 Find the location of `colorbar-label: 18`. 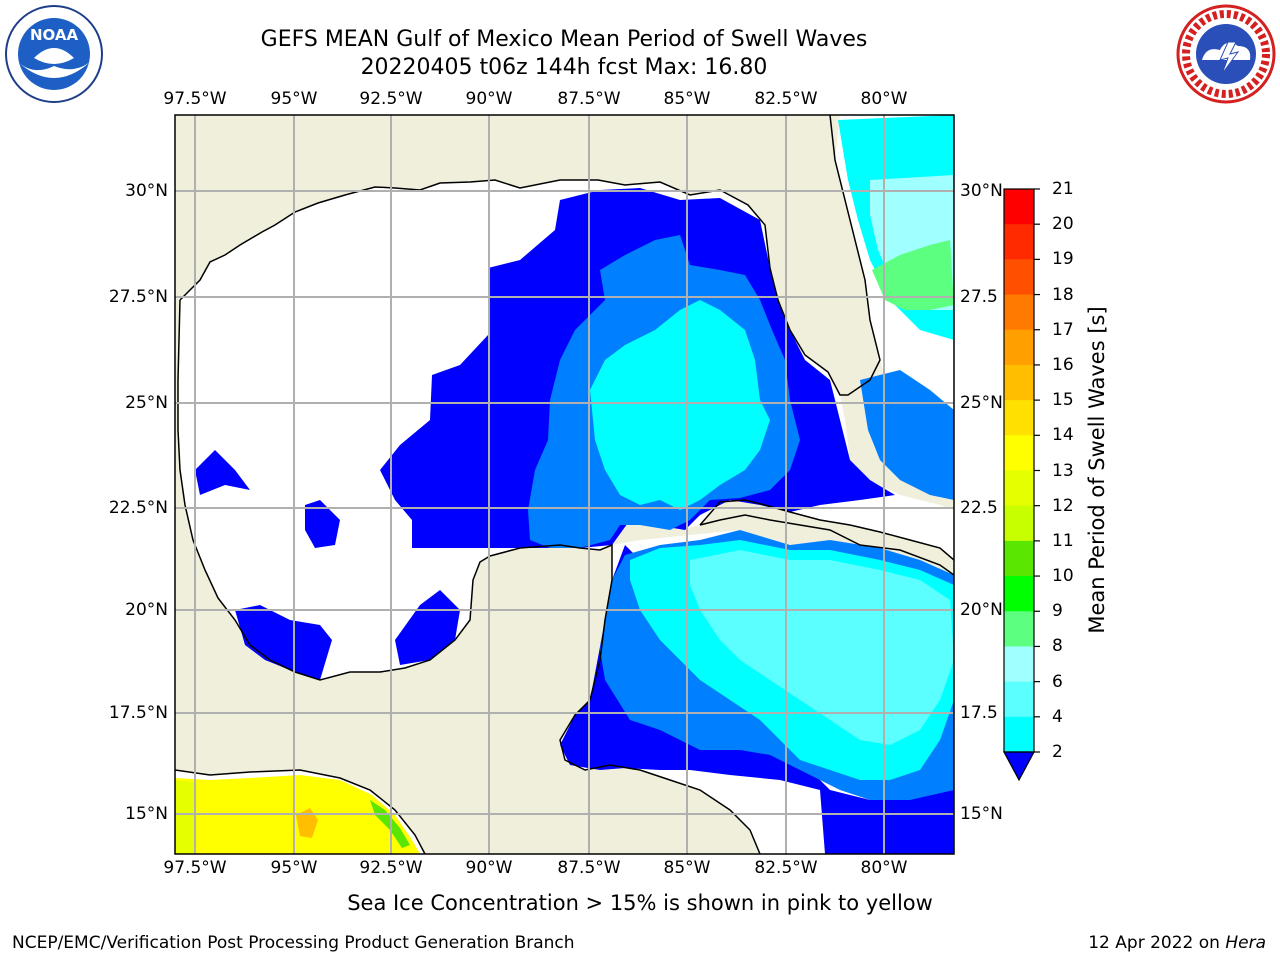

colorbar-label: 18 is located at coordinates (1063, 294).